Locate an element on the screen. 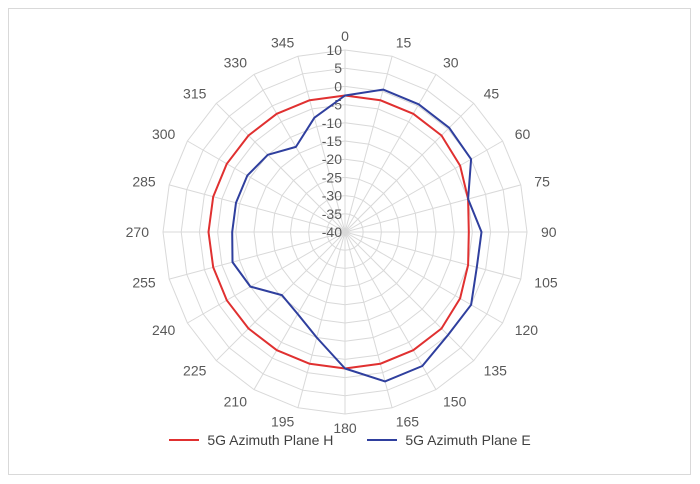  category-label: 165 is located at coordinates (408, 421).